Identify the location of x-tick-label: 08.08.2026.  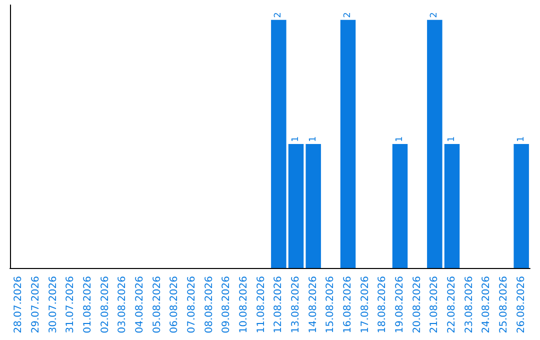
(209, 305).